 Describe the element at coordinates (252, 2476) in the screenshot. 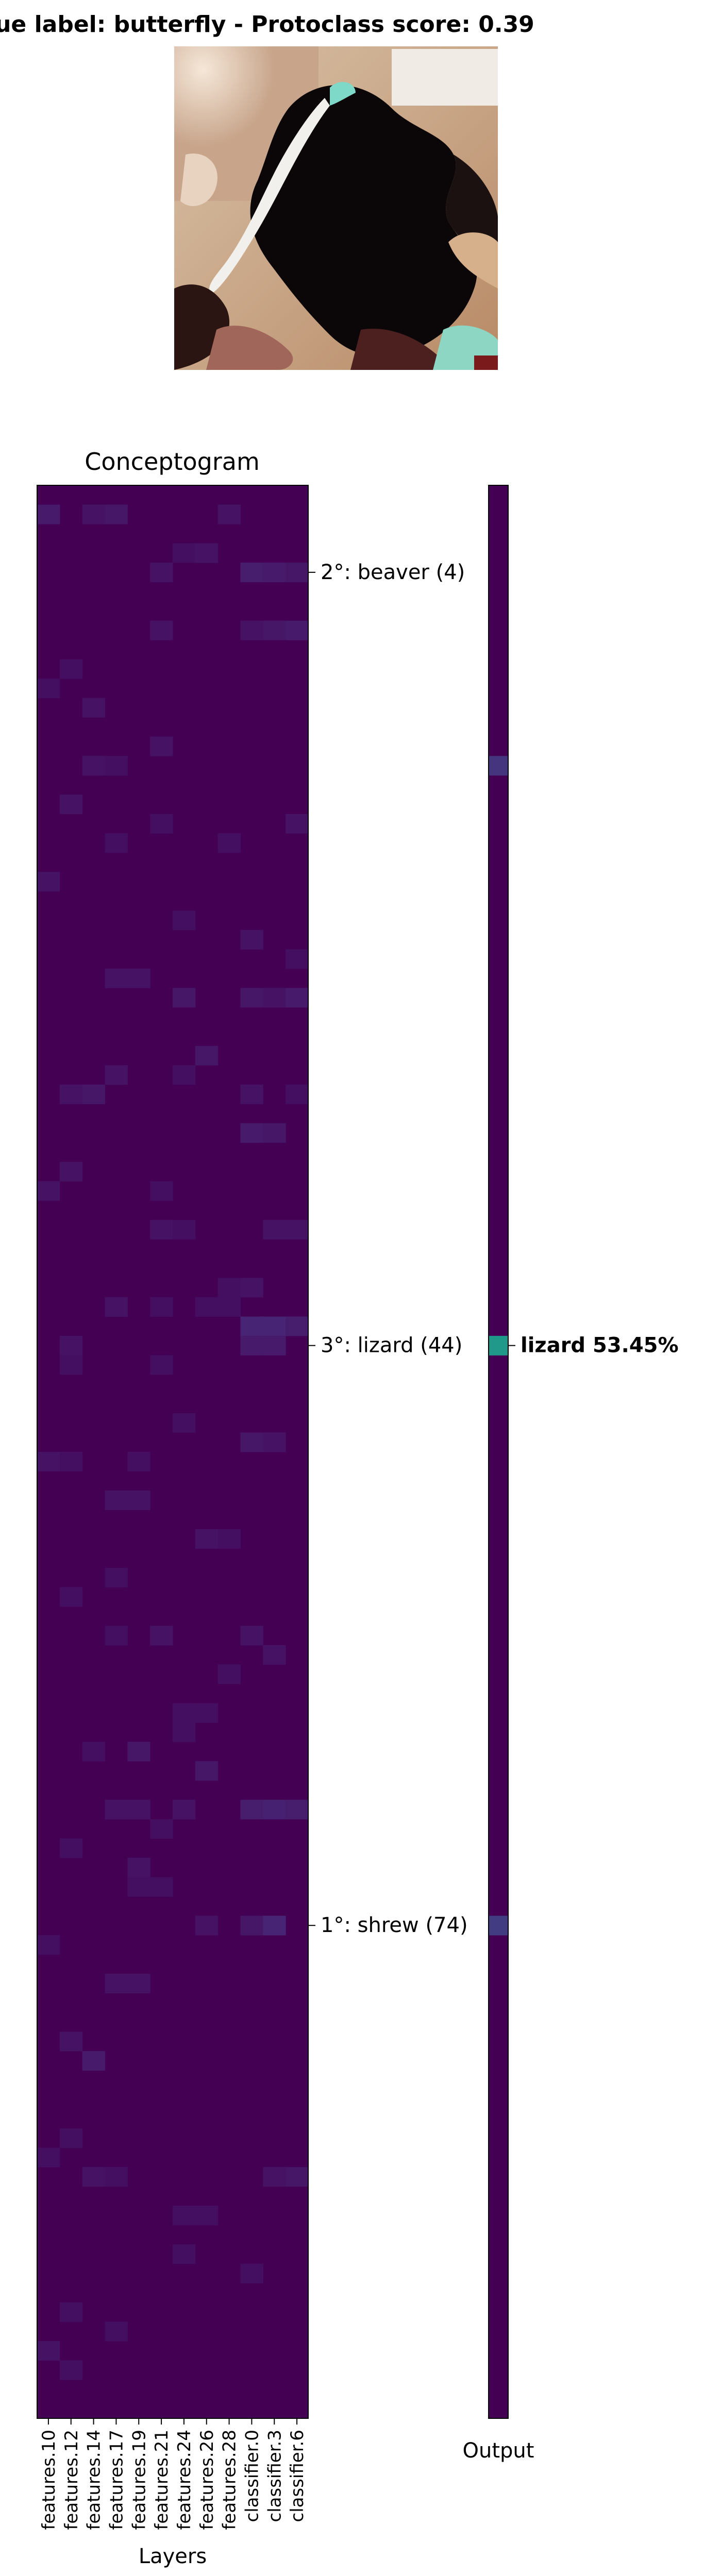

I see `x-tick-label: classifier.0` at that location.